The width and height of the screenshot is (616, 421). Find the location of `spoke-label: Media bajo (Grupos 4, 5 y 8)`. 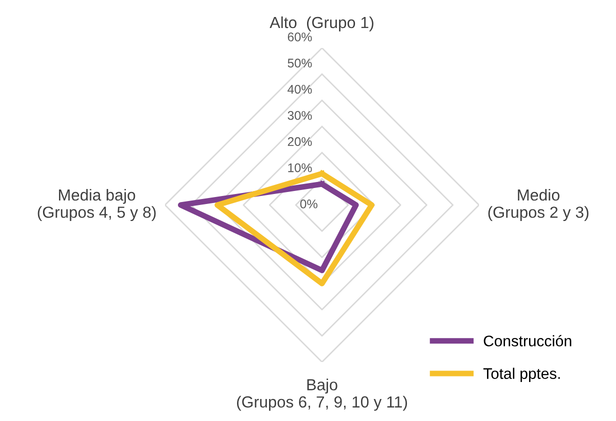

spoke-label: Media bajo (Grupos 4, 5 y 8) is located at coordinates (97, 205).